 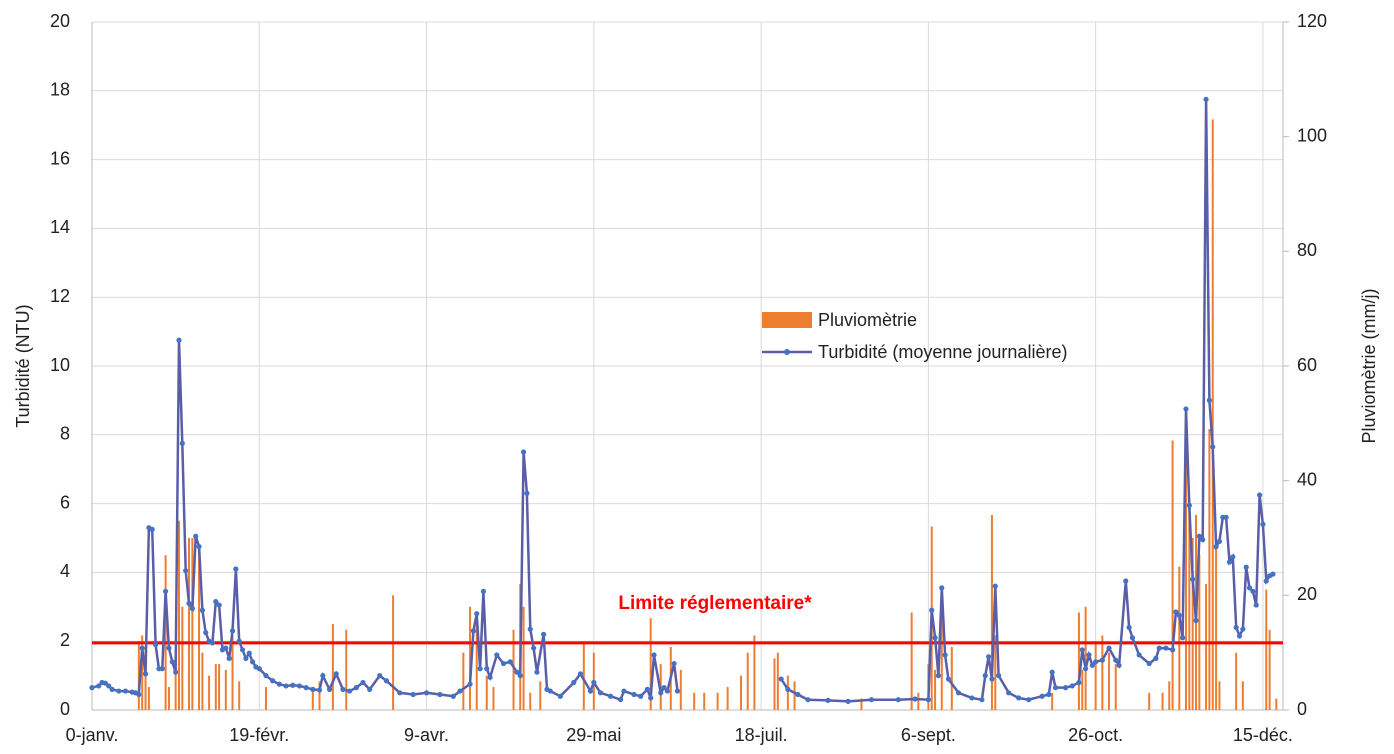 I want to click on threshold-label: Limite réglementaire*, so click(x=715, y=603).